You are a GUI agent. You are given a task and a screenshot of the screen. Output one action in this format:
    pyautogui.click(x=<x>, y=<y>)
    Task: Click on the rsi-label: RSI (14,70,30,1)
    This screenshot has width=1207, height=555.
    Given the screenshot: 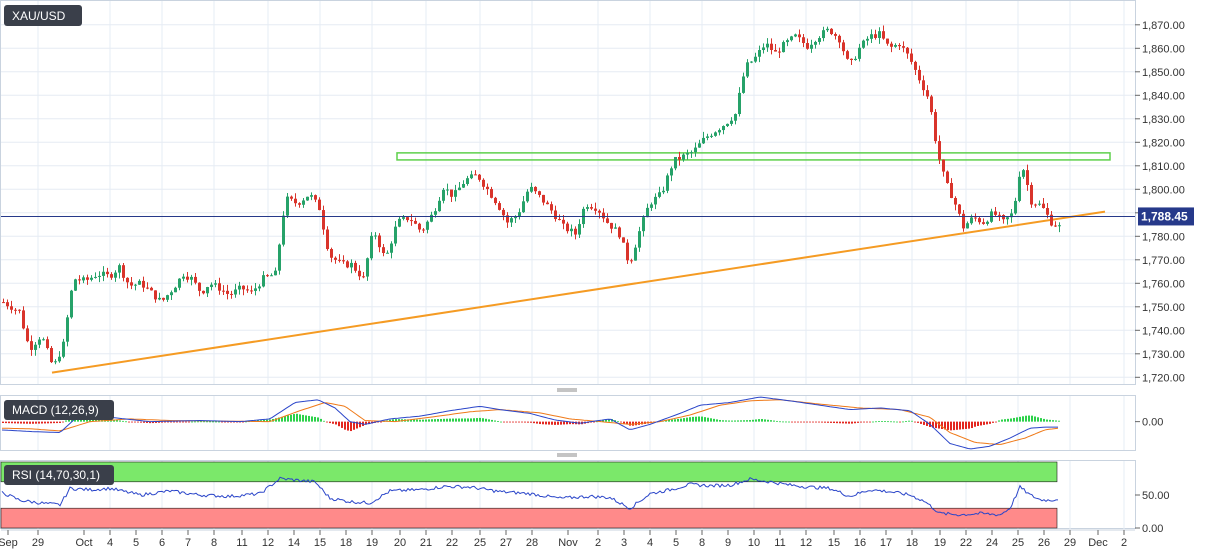 What is the action you would take?
    pyautogui.click(x=56, y=475)
    